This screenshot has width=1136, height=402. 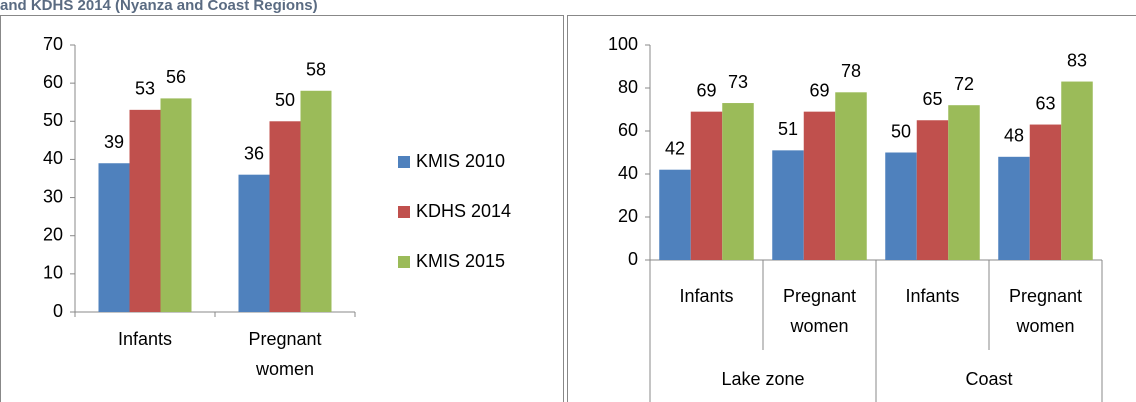 I want to click on data-label: 72, so click(x=964, y=84).